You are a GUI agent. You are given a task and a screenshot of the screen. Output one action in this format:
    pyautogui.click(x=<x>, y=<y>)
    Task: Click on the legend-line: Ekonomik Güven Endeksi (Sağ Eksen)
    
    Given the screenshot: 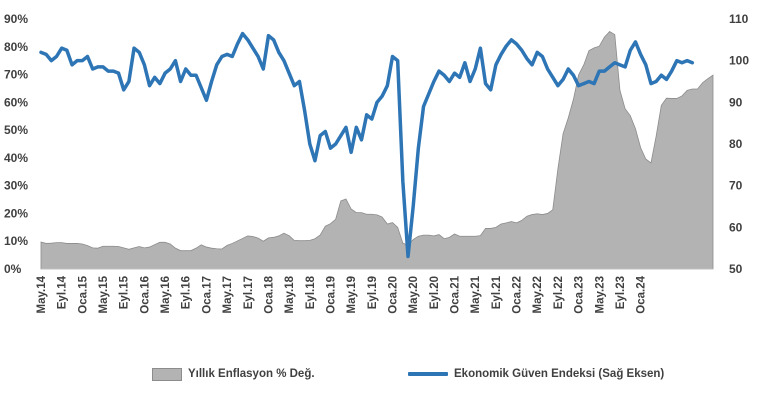 What is the action you would take?
    pyautogui.click(x=536, y=374)
    